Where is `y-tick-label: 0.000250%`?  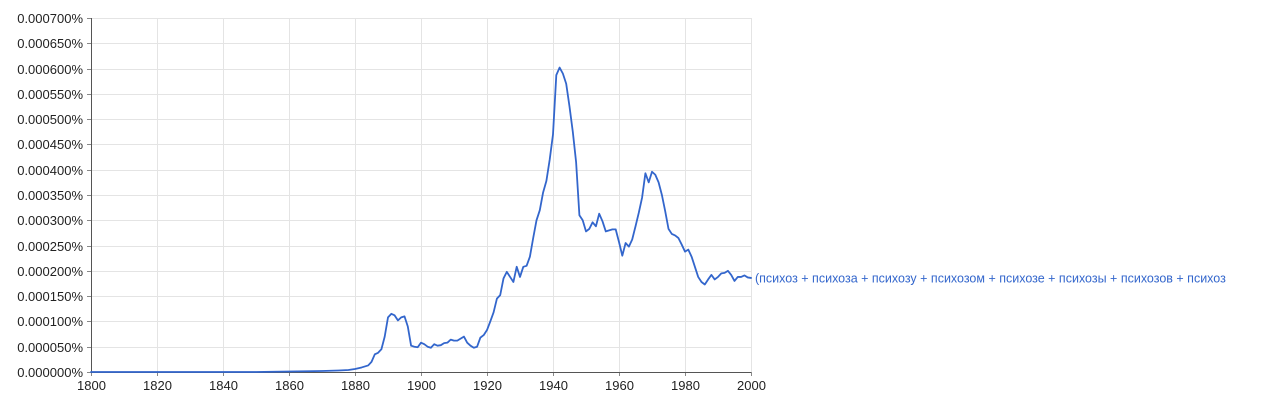
y-tick-label: 0.000250% is located at coordinates (50, 246).